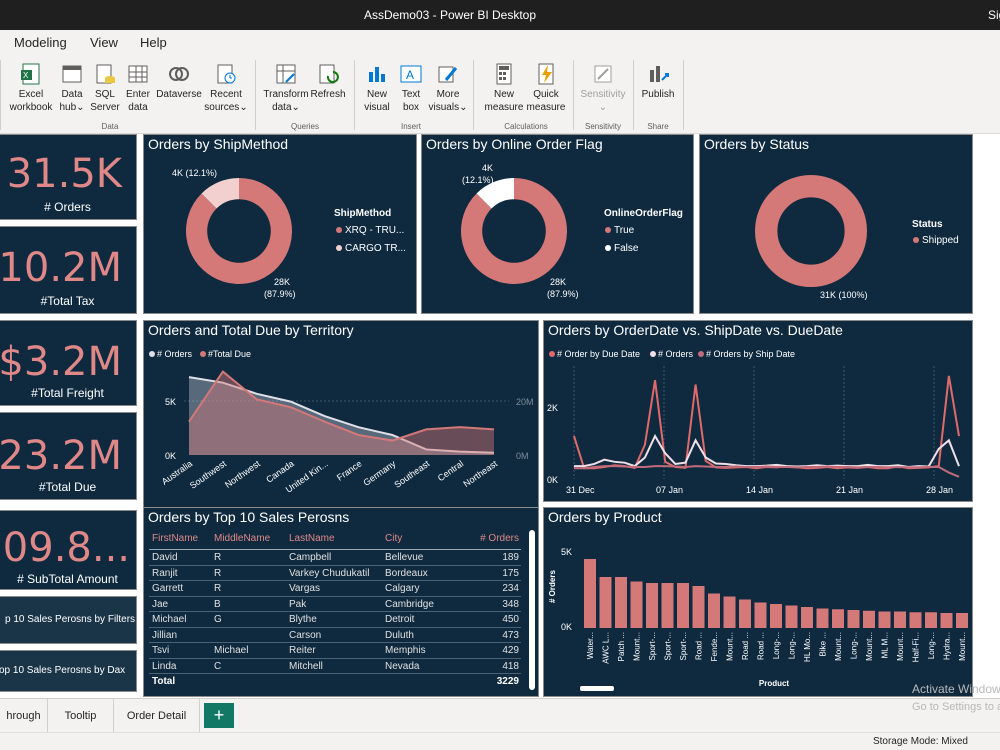 The height and width of the screenshot is (750, 1000). What do you see at coordinates (335, 573) in the screenshot?
I see `table-row: Ranjit R Varkey Chudukatil Bordeaux 175` at bounding box center [335, 573].